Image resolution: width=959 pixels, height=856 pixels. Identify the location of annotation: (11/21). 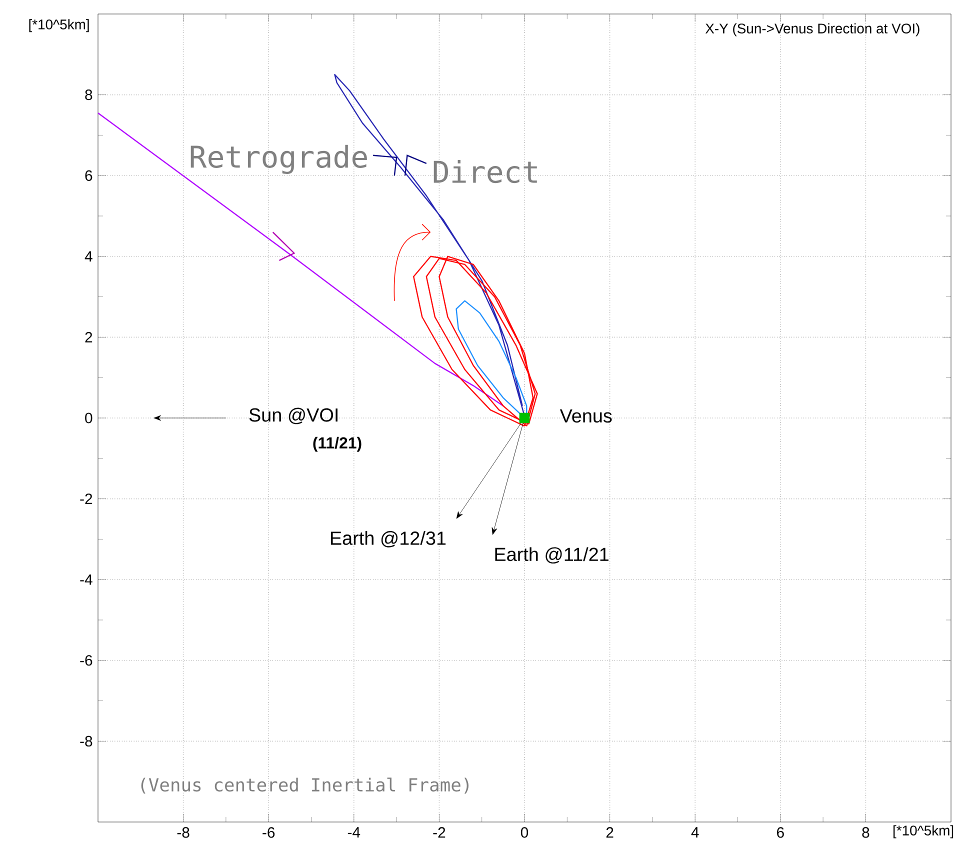
(337, 444).